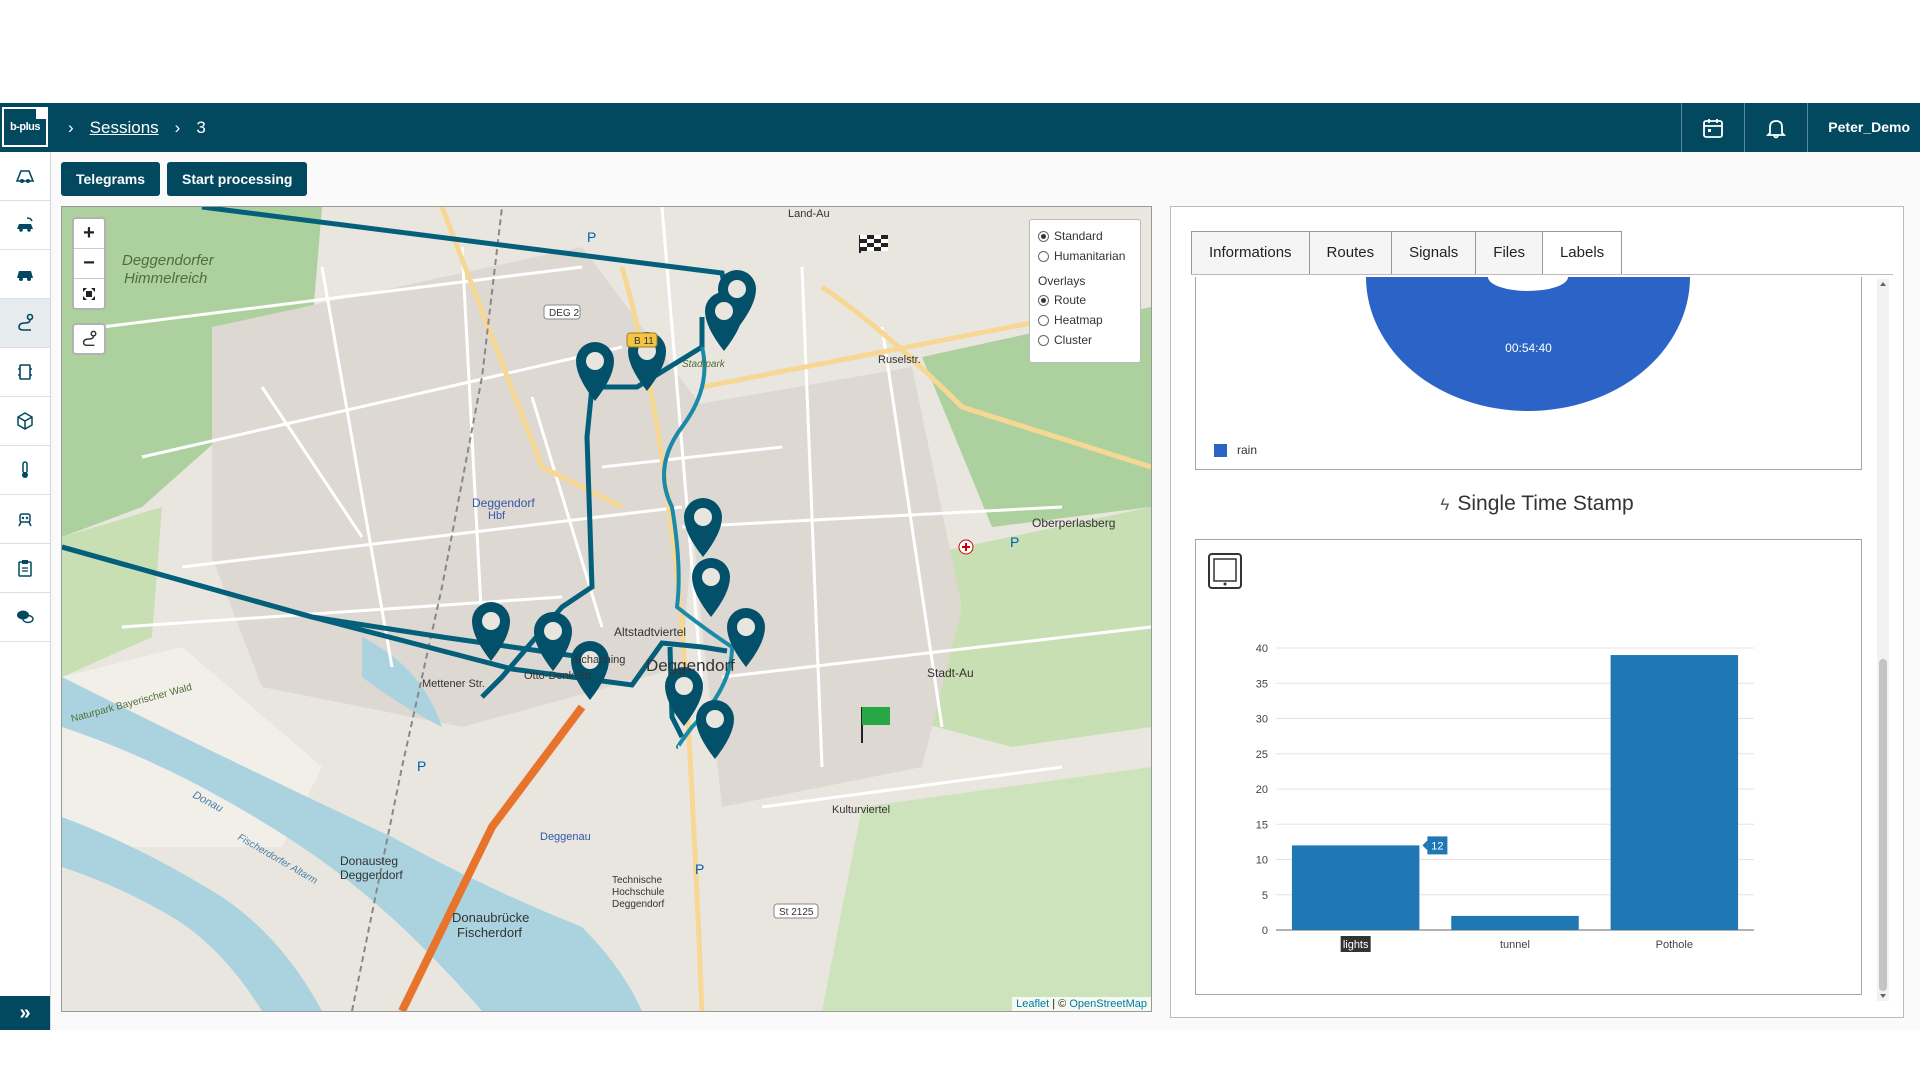 The width and height of the screenshot is (1920, 1080). What do you see at coordinates (25, 372) in the screenshot?
I see `sidebar-item-devices` at bounding box center [25, 372].